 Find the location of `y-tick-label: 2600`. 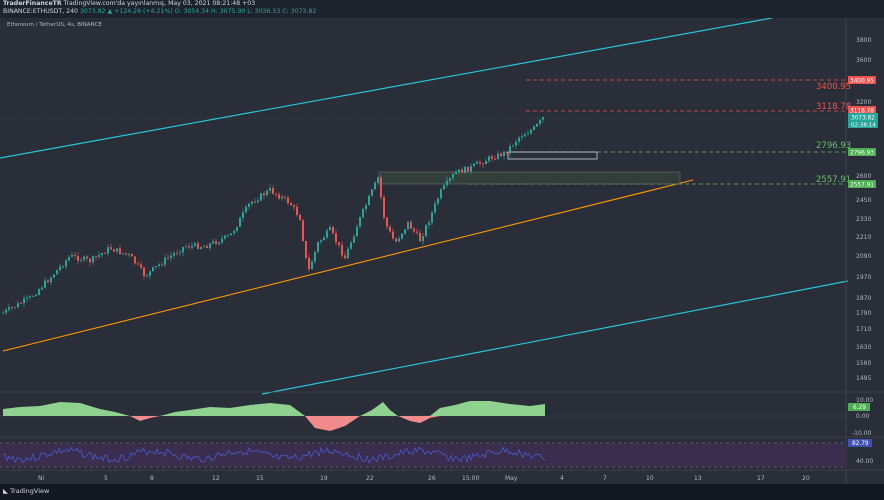

y-tick-label: 2600 is located at coordinates (863, 176).